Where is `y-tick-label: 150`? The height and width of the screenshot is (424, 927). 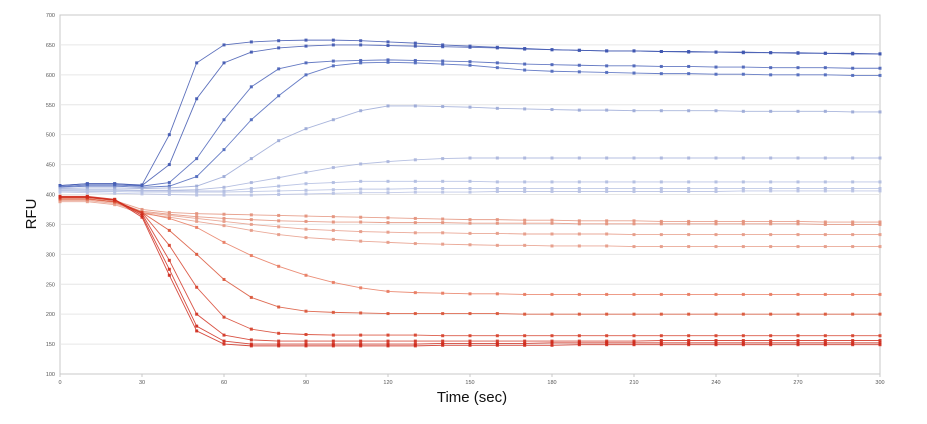 y-tick-label: 150 is located at coordinates (50, 345).